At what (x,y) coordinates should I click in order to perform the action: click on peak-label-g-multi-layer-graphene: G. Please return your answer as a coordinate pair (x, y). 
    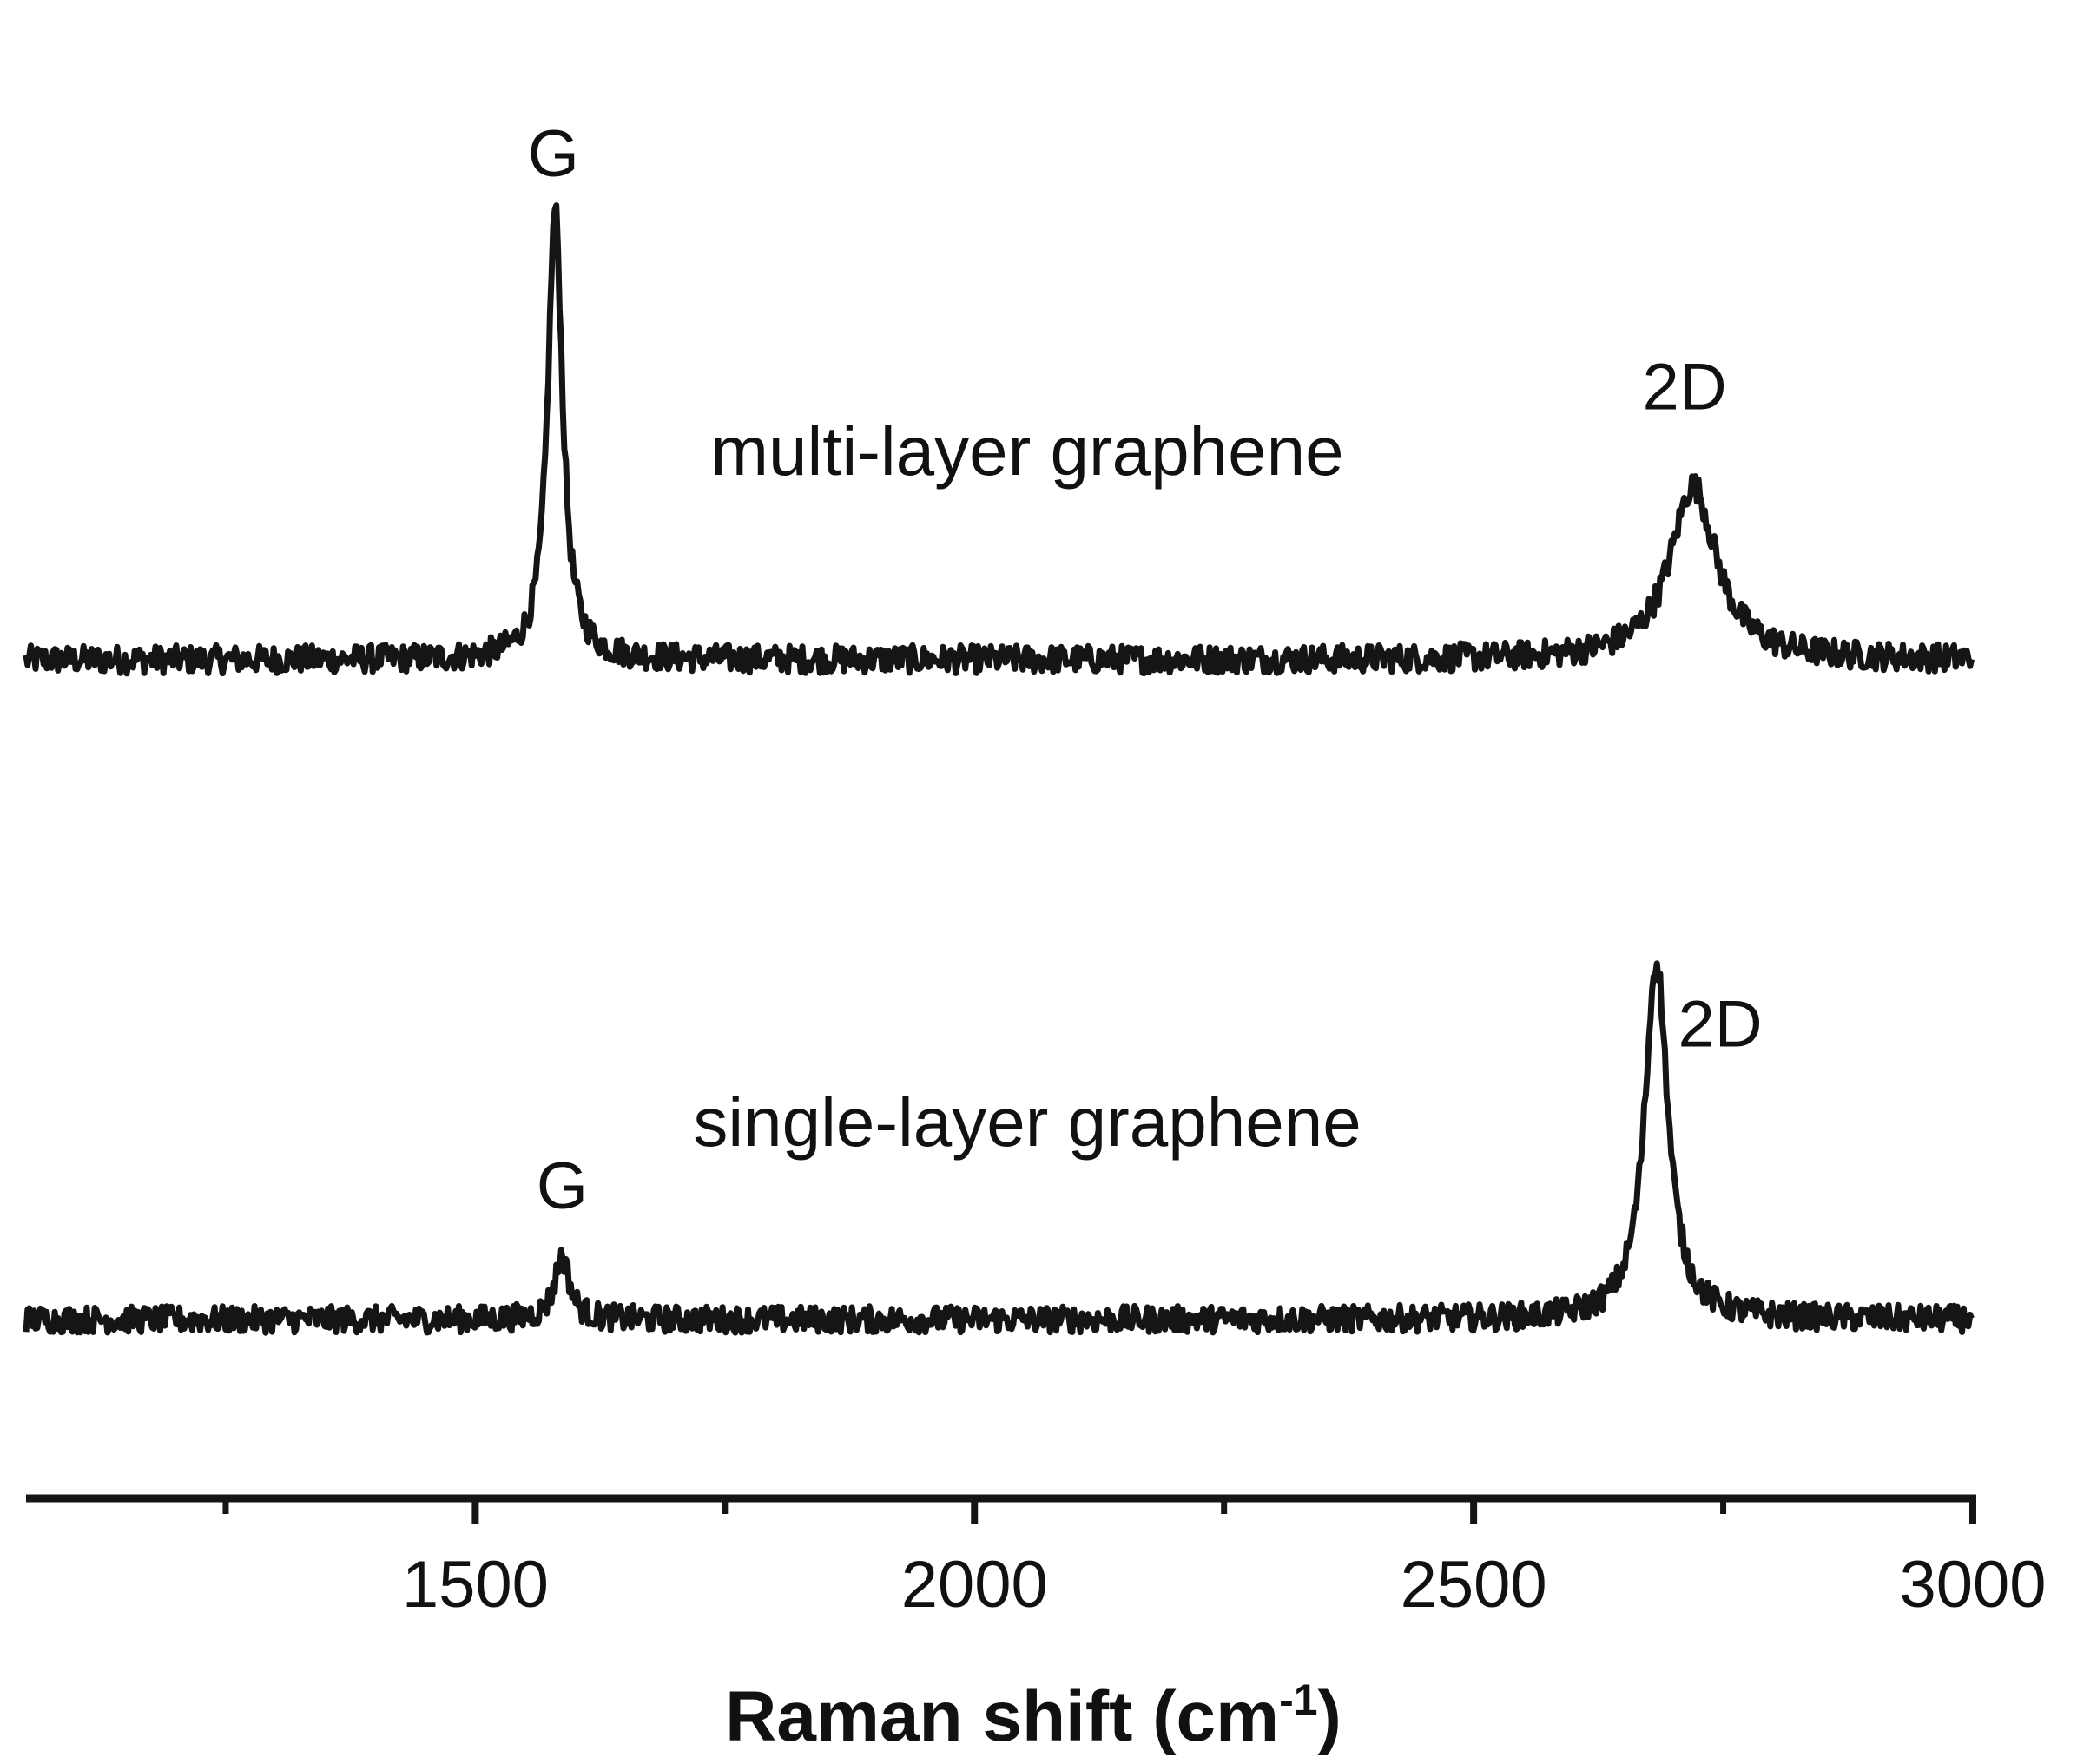
    Looking at the image, I should click on (554, 154).